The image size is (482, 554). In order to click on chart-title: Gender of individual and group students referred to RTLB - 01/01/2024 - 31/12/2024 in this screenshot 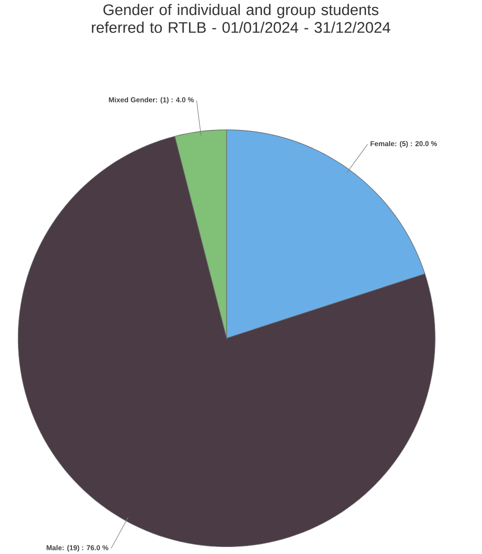, I will do `click(241, 18)`.